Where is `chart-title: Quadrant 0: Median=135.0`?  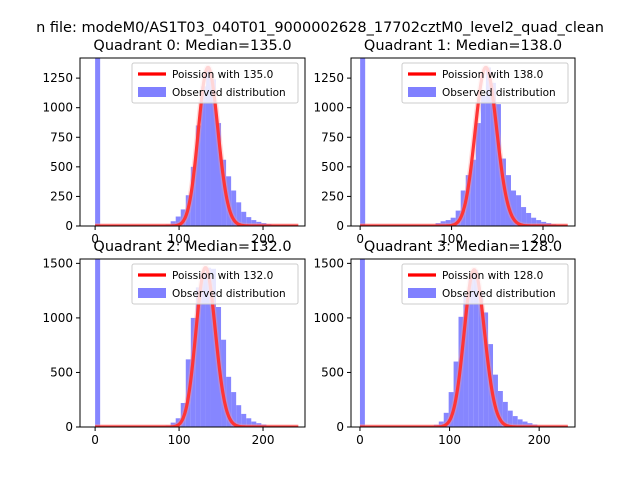
chart-title: Quadrant 0: Median=135.0 is located at coordinates (192, 46).